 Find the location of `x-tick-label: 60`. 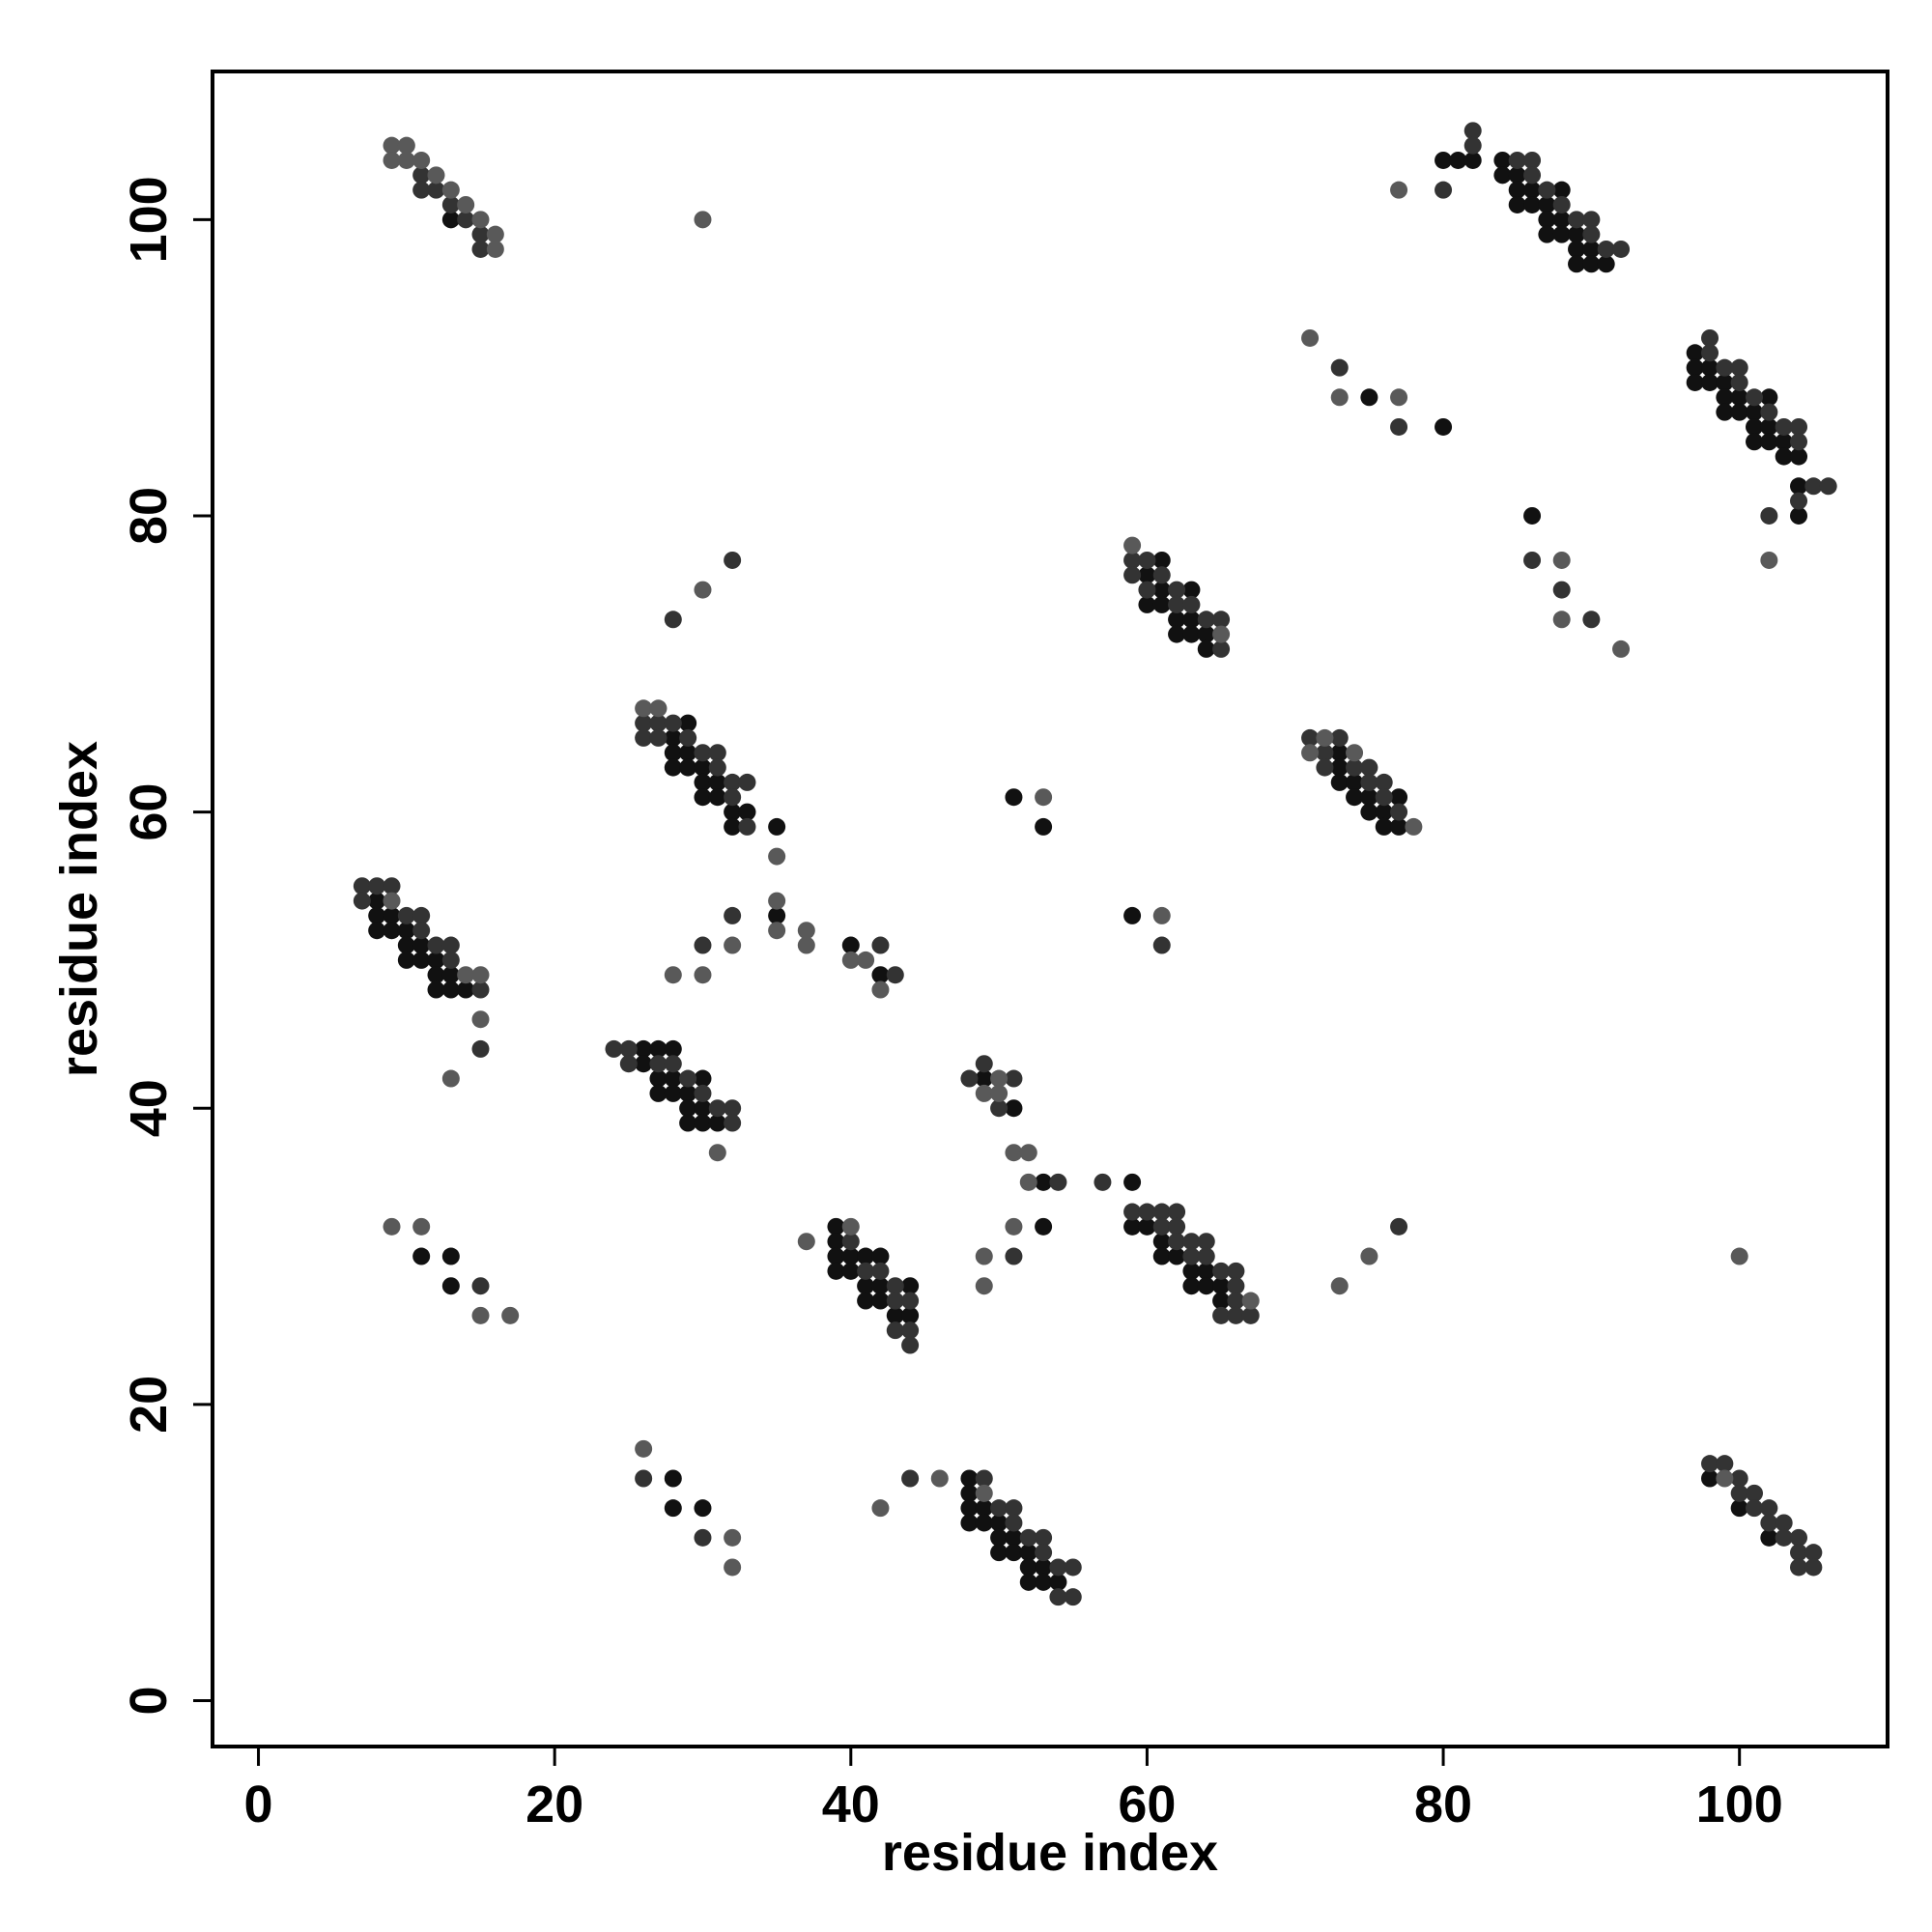

x-tick-label: 60 is located at coordinates (1147, 1804).